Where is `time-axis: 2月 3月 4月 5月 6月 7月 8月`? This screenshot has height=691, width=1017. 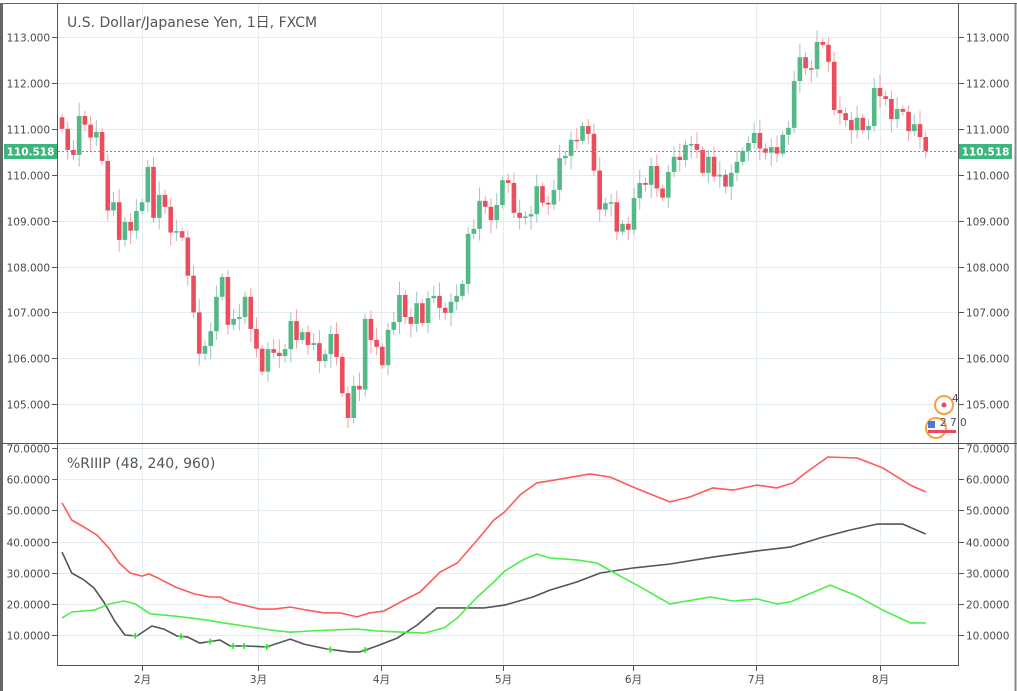 time-axis: 2月 3月 4月 5月 6月 7月 8月 is located at coordinates (511, 676).